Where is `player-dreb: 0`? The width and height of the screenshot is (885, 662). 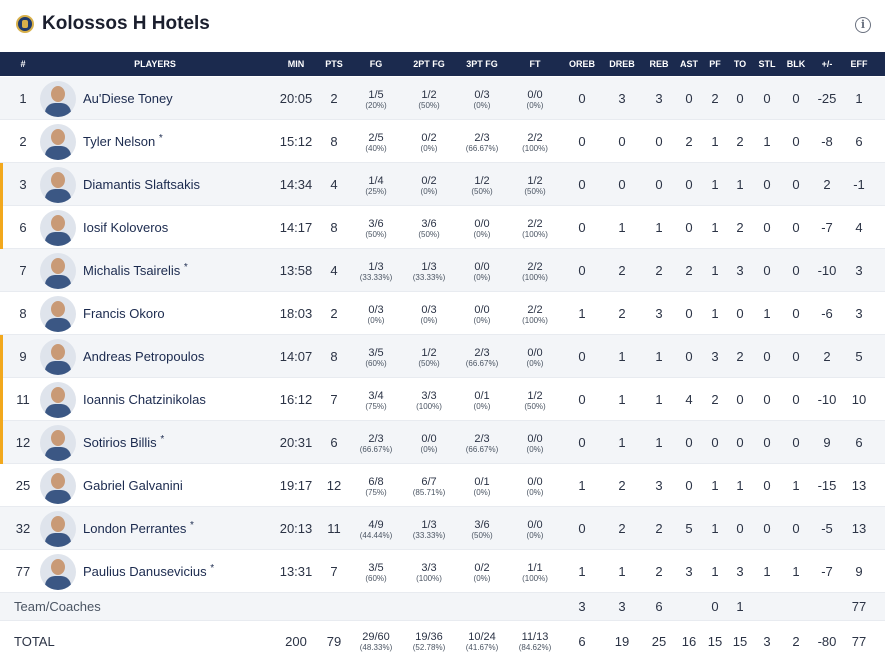
player-dreb: 0 is located at coordinates (622, 184).